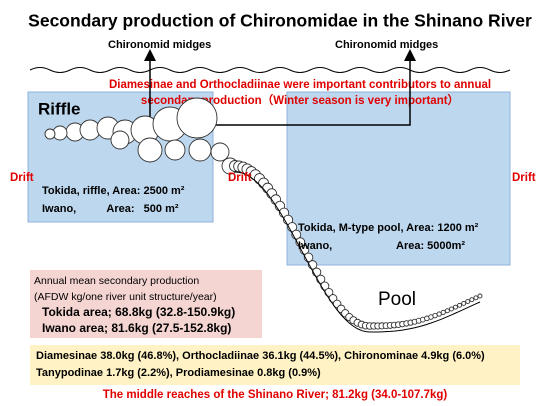 The width and height of the screenshot is (550, 406). I want to click on taxa-box, so click(275, 365).